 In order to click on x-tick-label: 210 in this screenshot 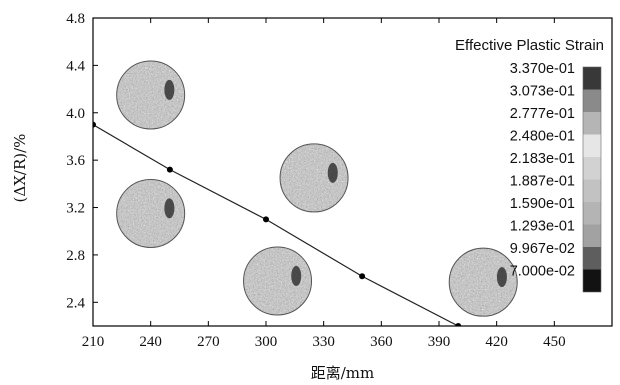, I will do `click(93, 342)`.